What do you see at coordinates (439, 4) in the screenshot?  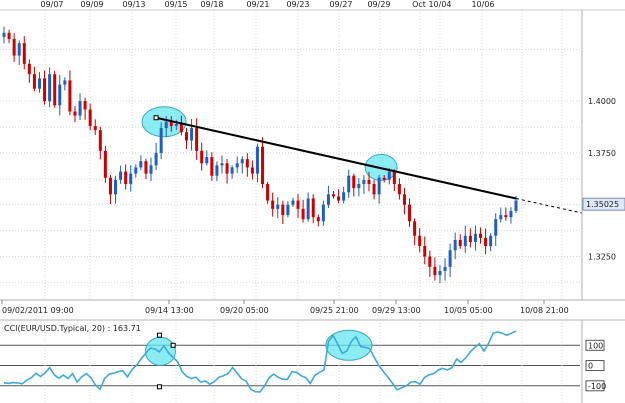 I see `top-date-label: 10/04` at bounding box center [439, 4].